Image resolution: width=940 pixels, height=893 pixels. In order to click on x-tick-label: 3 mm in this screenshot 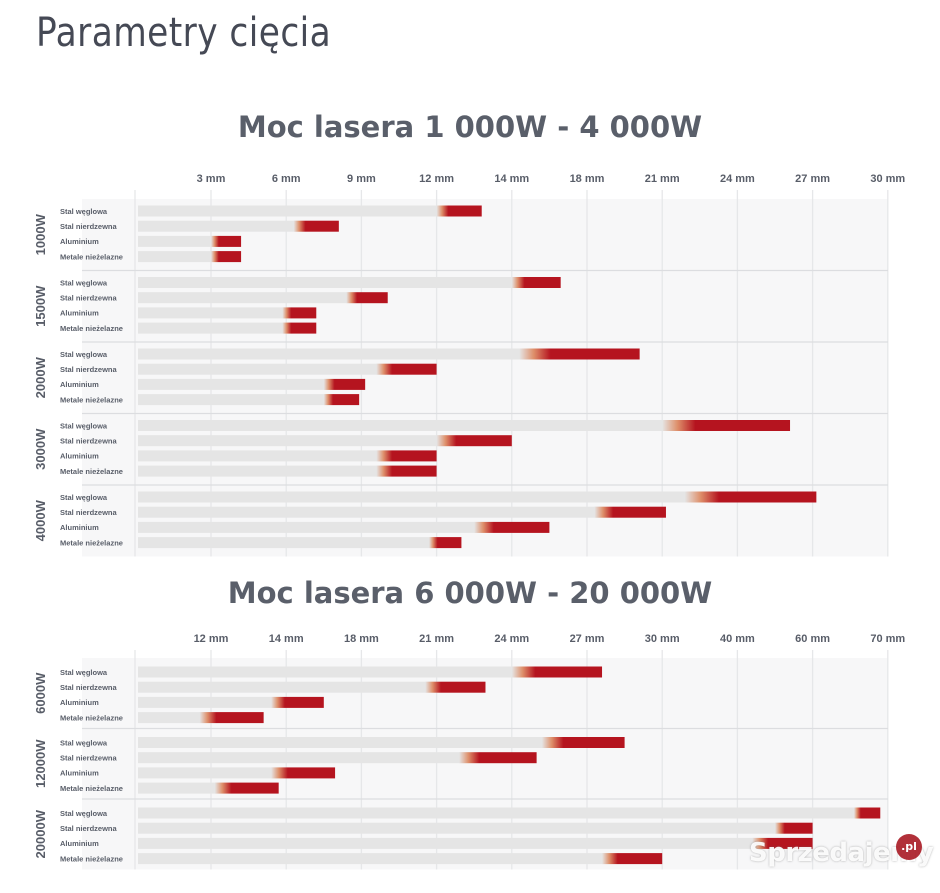, I will do `click(211, 179)`.